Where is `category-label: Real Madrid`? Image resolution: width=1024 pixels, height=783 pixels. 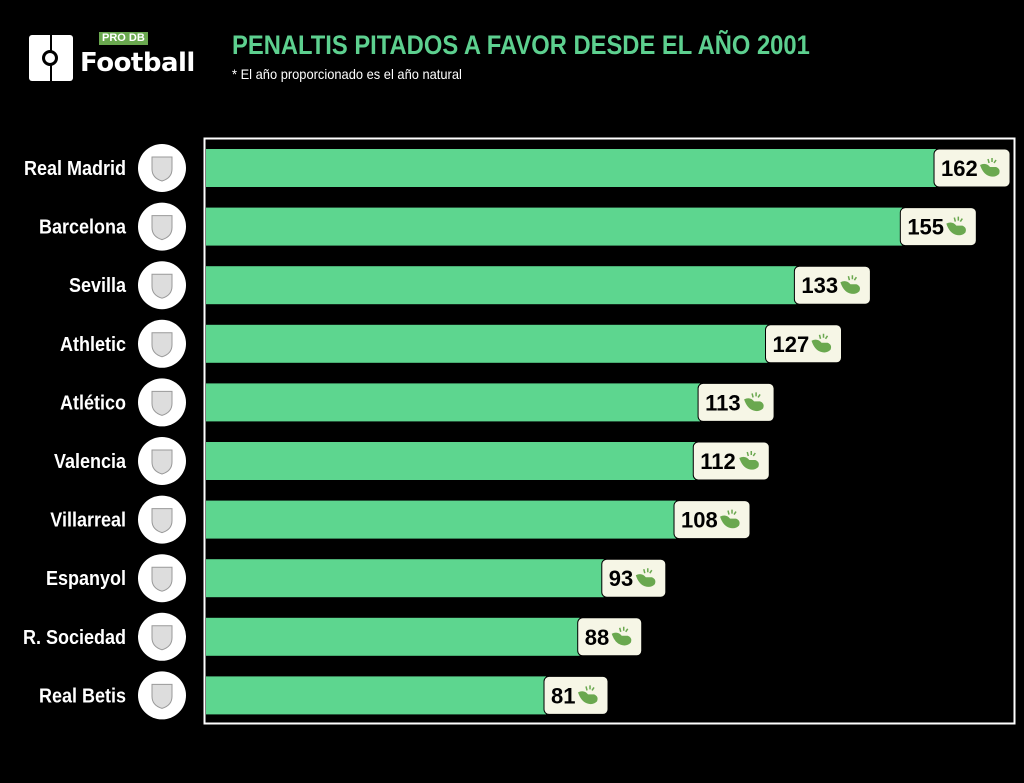
category-label: Real Madrid is located at coordinates (75, 169).